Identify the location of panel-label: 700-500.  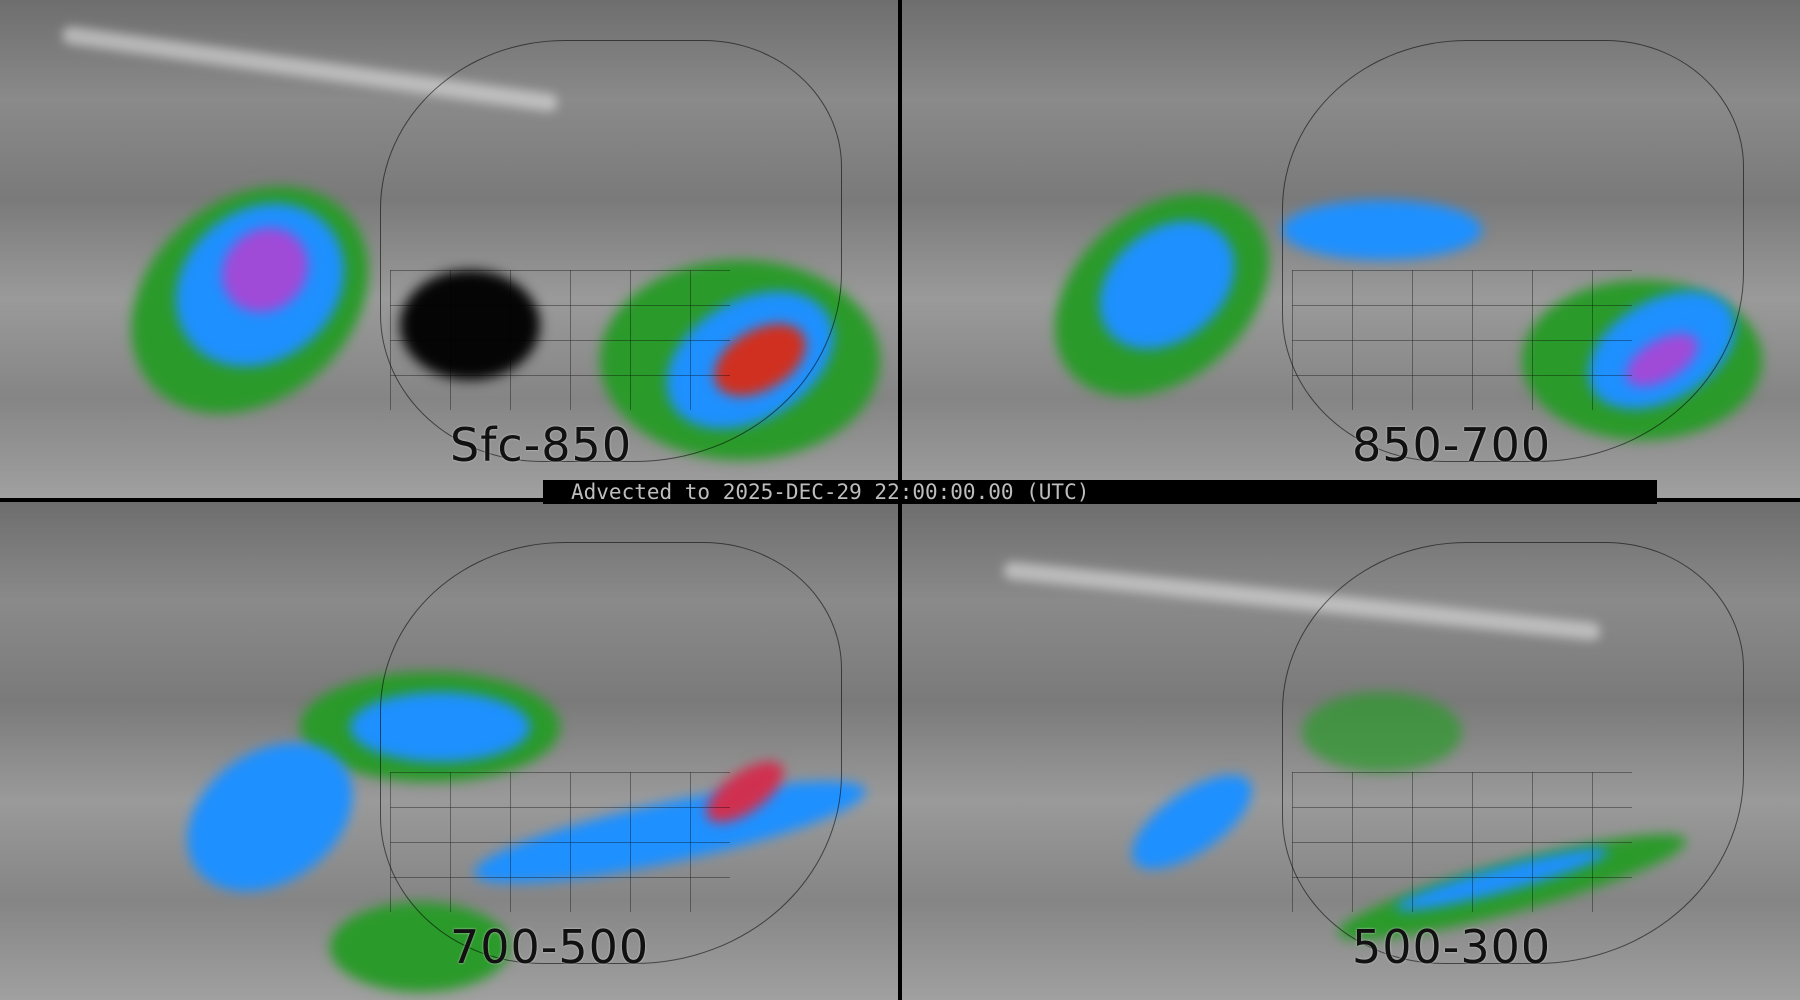
(550, 947).